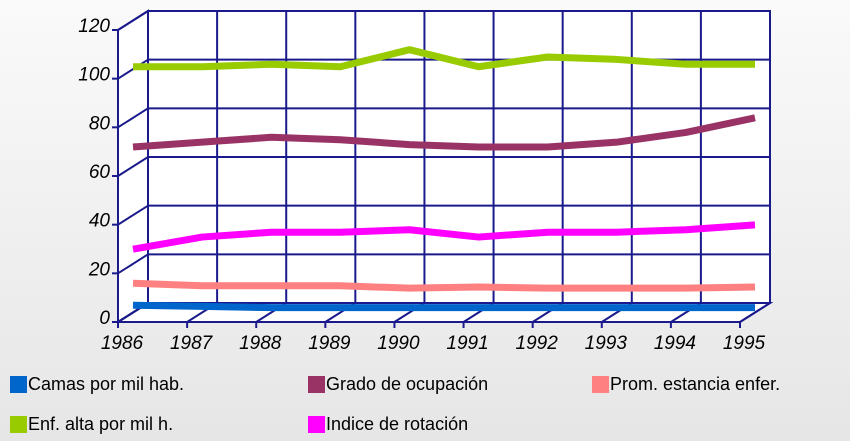 The image size is (850, 441). What do you see at coordinates (100, 221) in the screenshot?
I see `y-tick-label: 40` at bounding box center [100, 221].